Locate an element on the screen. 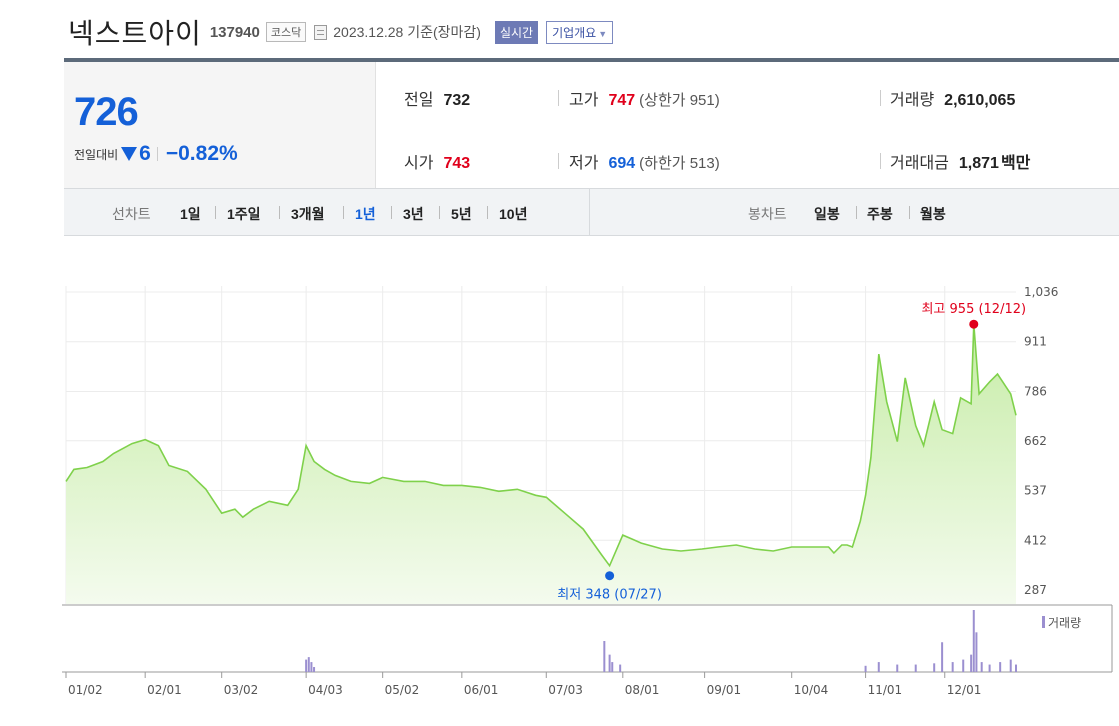 The height and width of the screenshot is (726, 1119). x-tick-label: 01/02 is located at coordinates (85, 690).